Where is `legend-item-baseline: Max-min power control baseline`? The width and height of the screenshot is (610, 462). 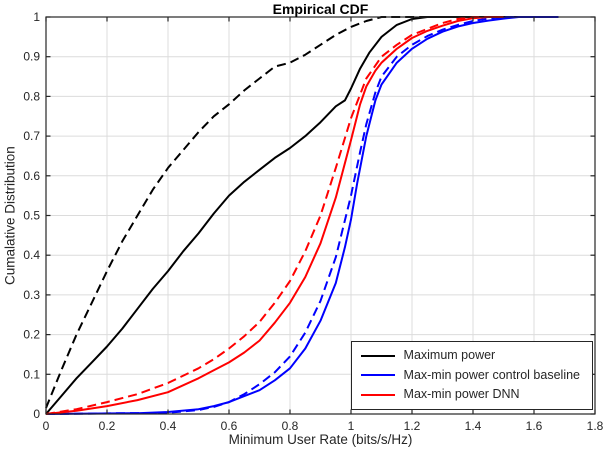 legend-item-baseline: Max-min power control baseline is located at coordinates (470, 375).